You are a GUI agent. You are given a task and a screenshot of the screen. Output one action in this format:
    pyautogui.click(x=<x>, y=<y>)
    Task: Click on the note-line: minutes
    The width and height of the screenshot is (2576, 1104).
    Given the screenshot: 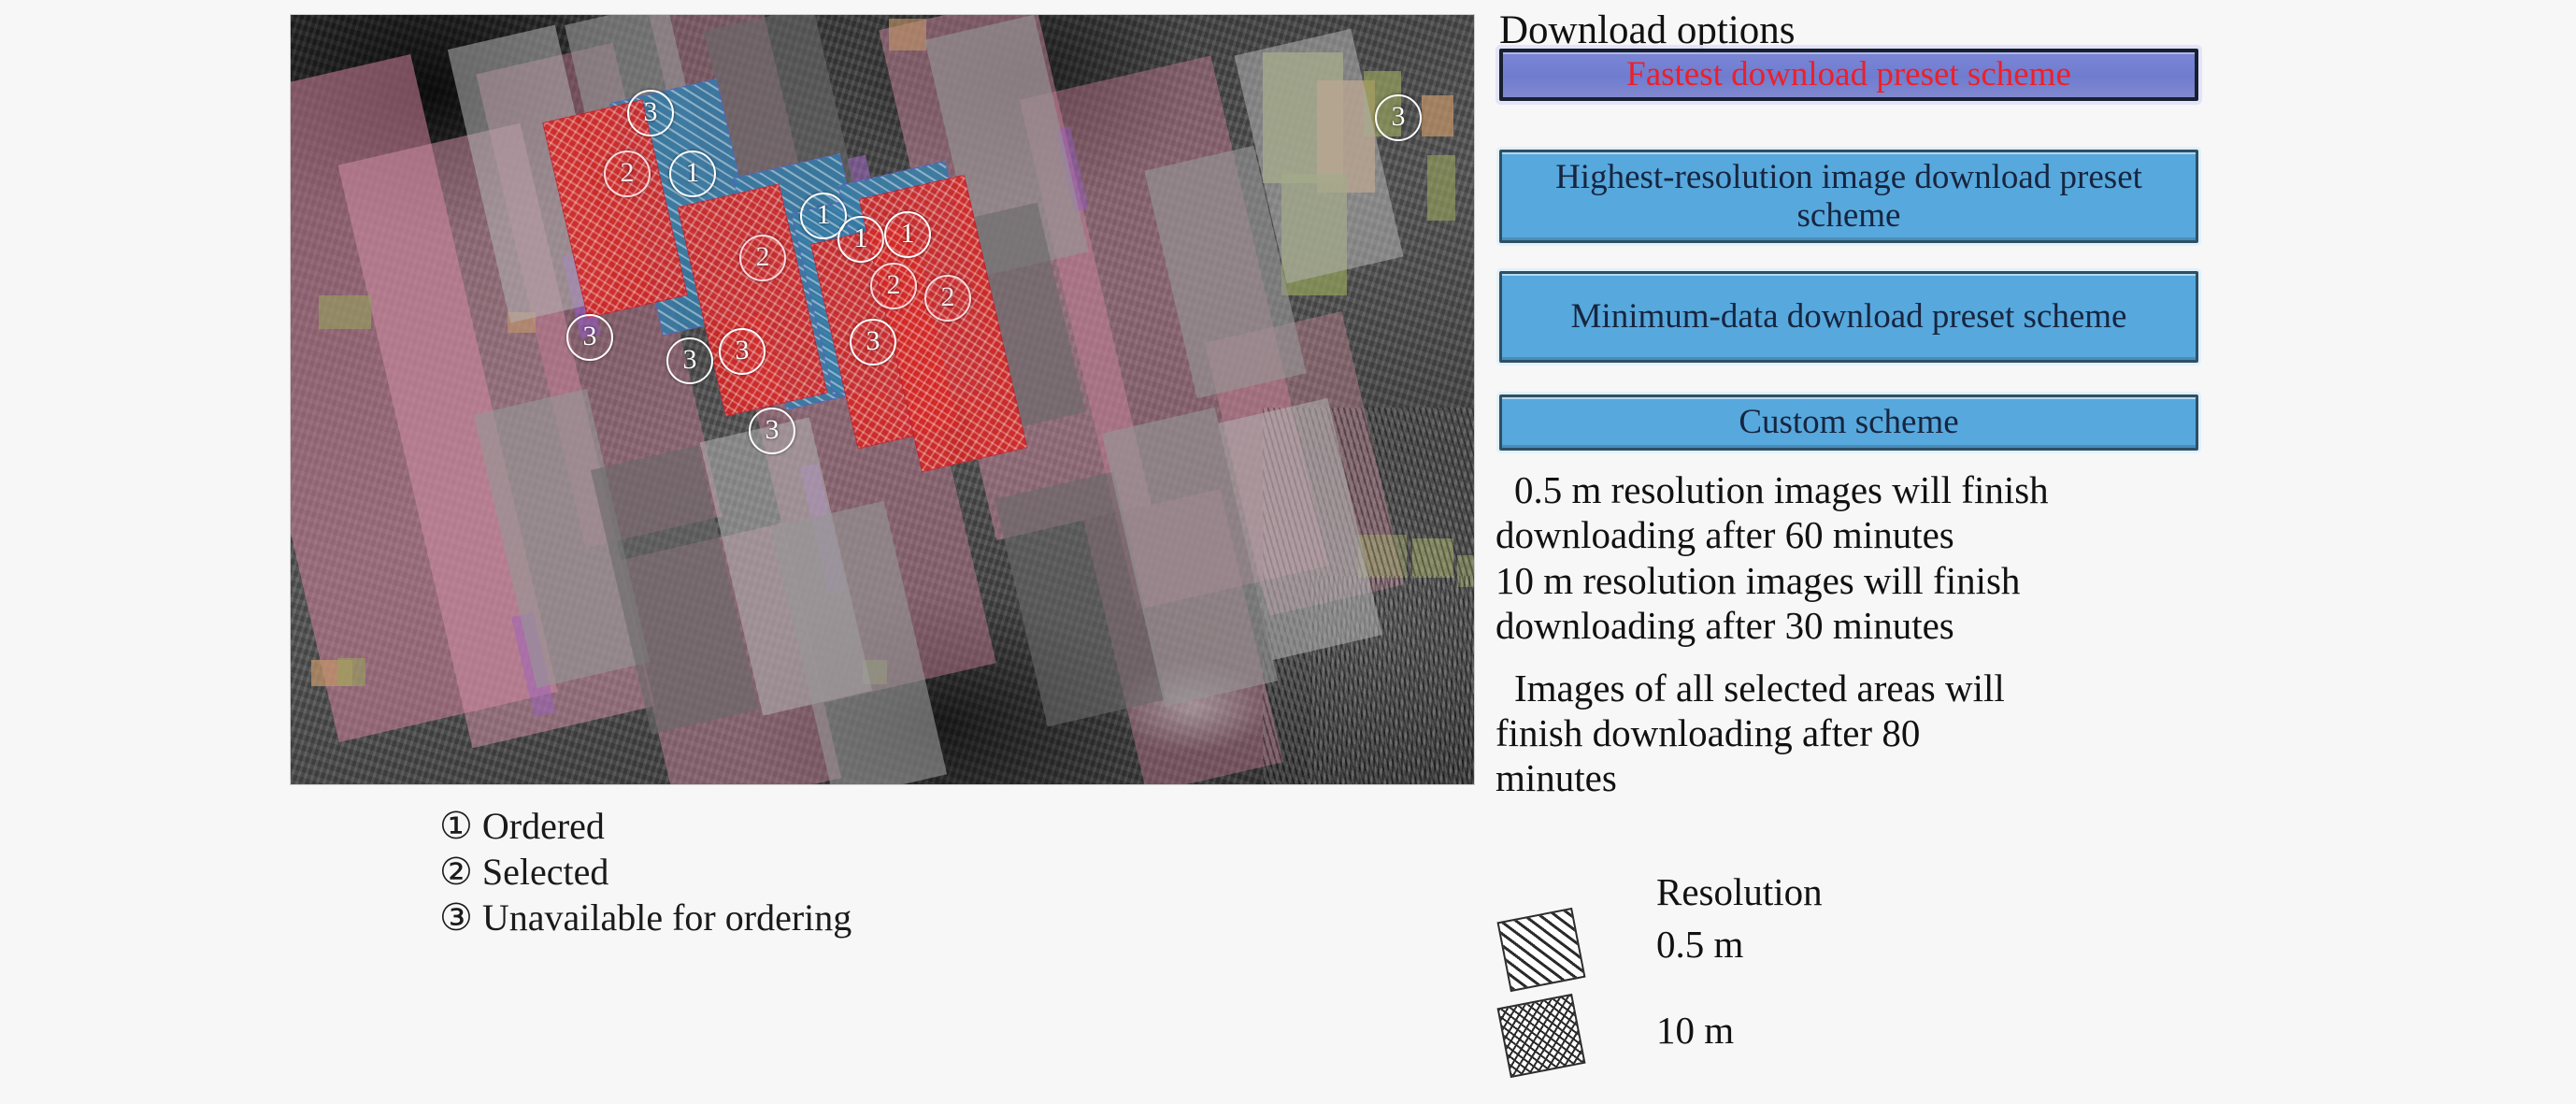 What is the action you would take?
    pyautogui.click(x=1556, y=778)
    